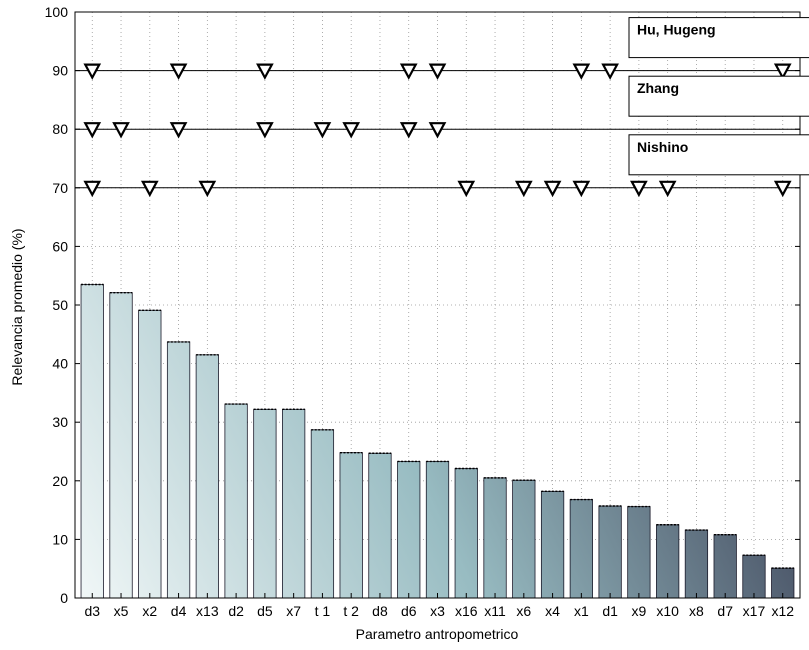 This screenshot has width=809, height=650. What do you see at coordinates (696, 564) in the screenshot?
I see `bar-x8` at bounding box center [696, 564].